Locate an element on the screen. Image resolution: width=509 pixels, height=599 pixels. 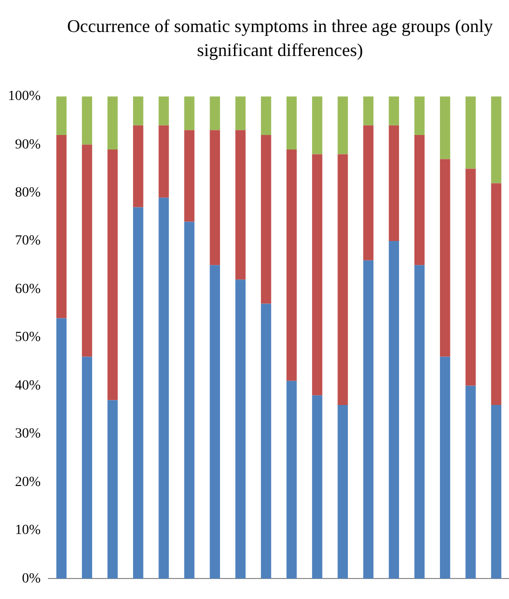
y-tick-label: 0% is located at coordinates (31, 578).